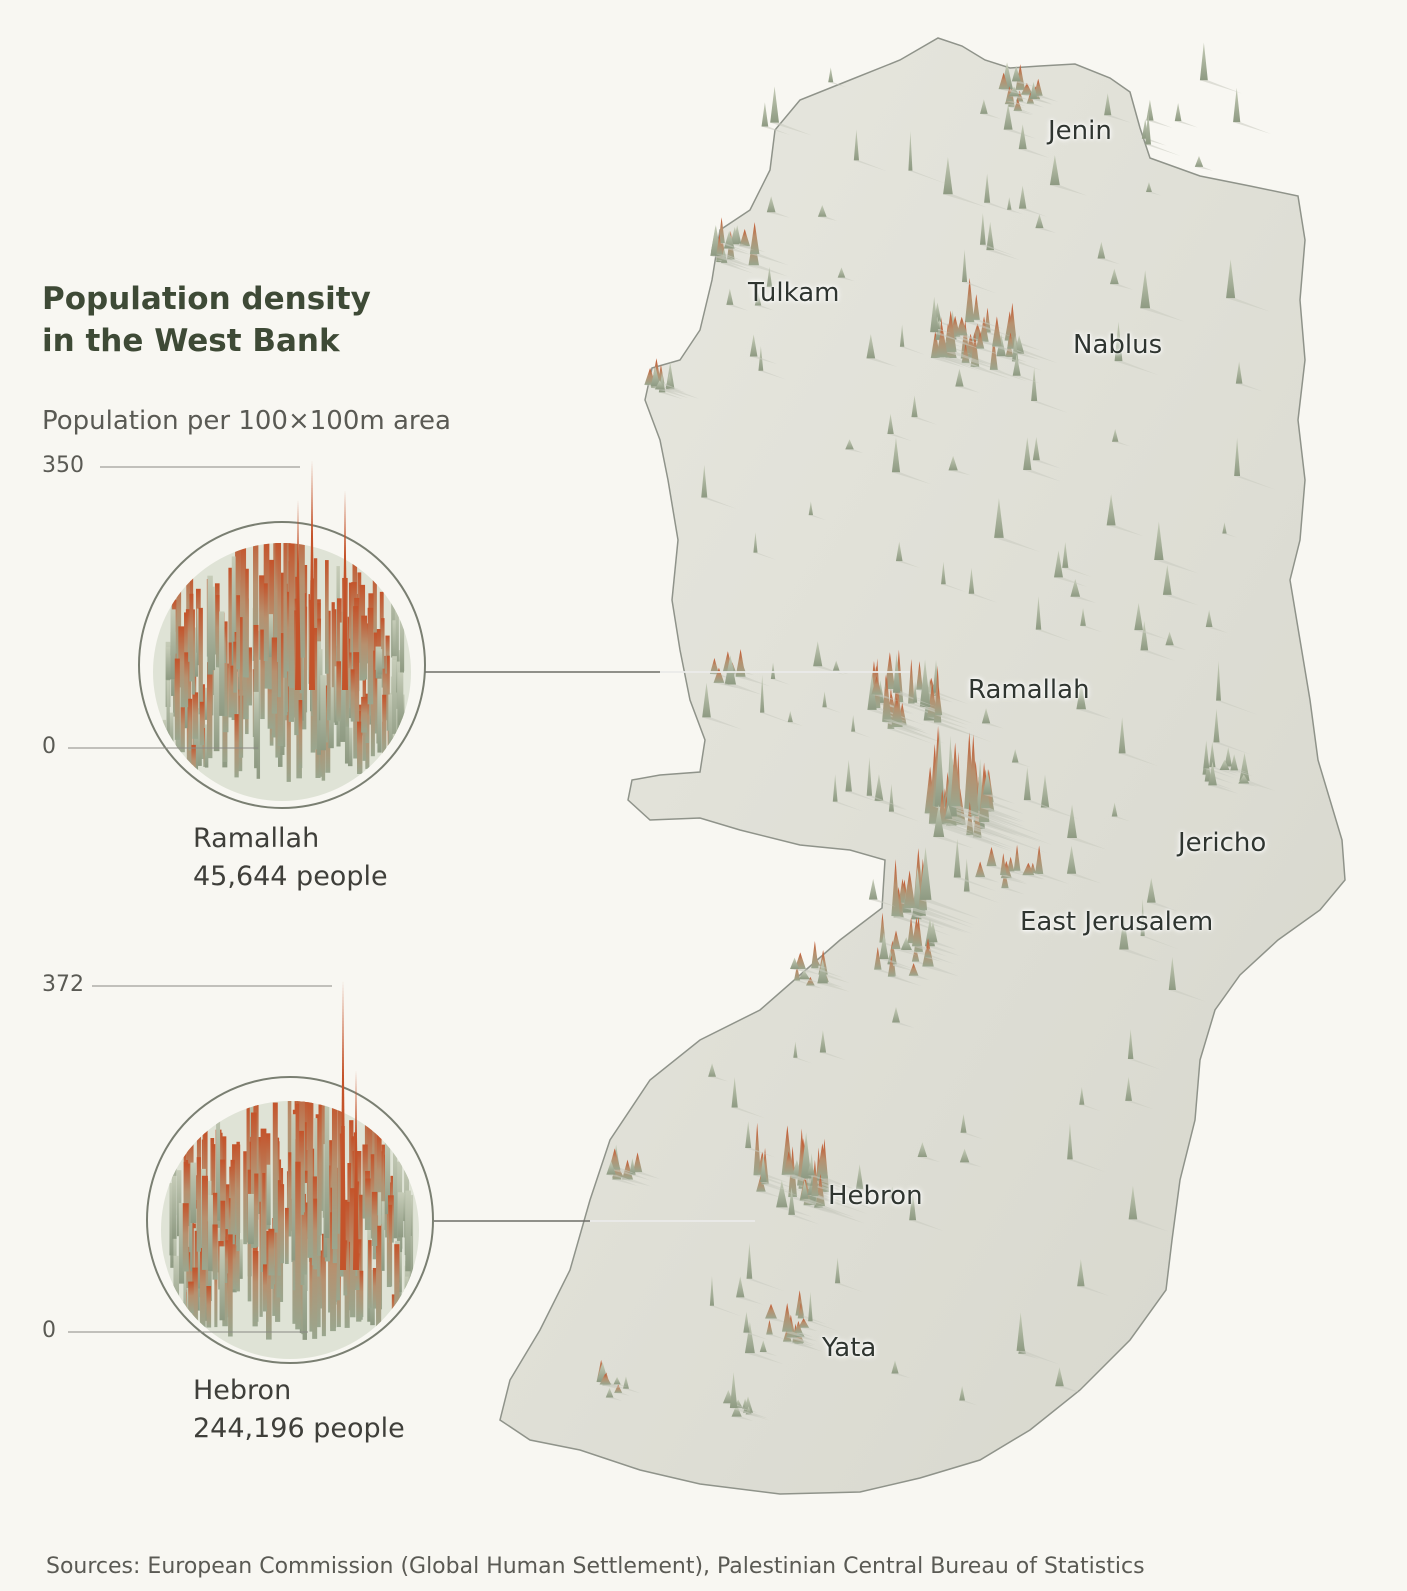 This screenshot has height=1591, width=1407. Describe the element at coordinates (206, 299) in the screenshot. I see `title-line-1: Population density` at that location.